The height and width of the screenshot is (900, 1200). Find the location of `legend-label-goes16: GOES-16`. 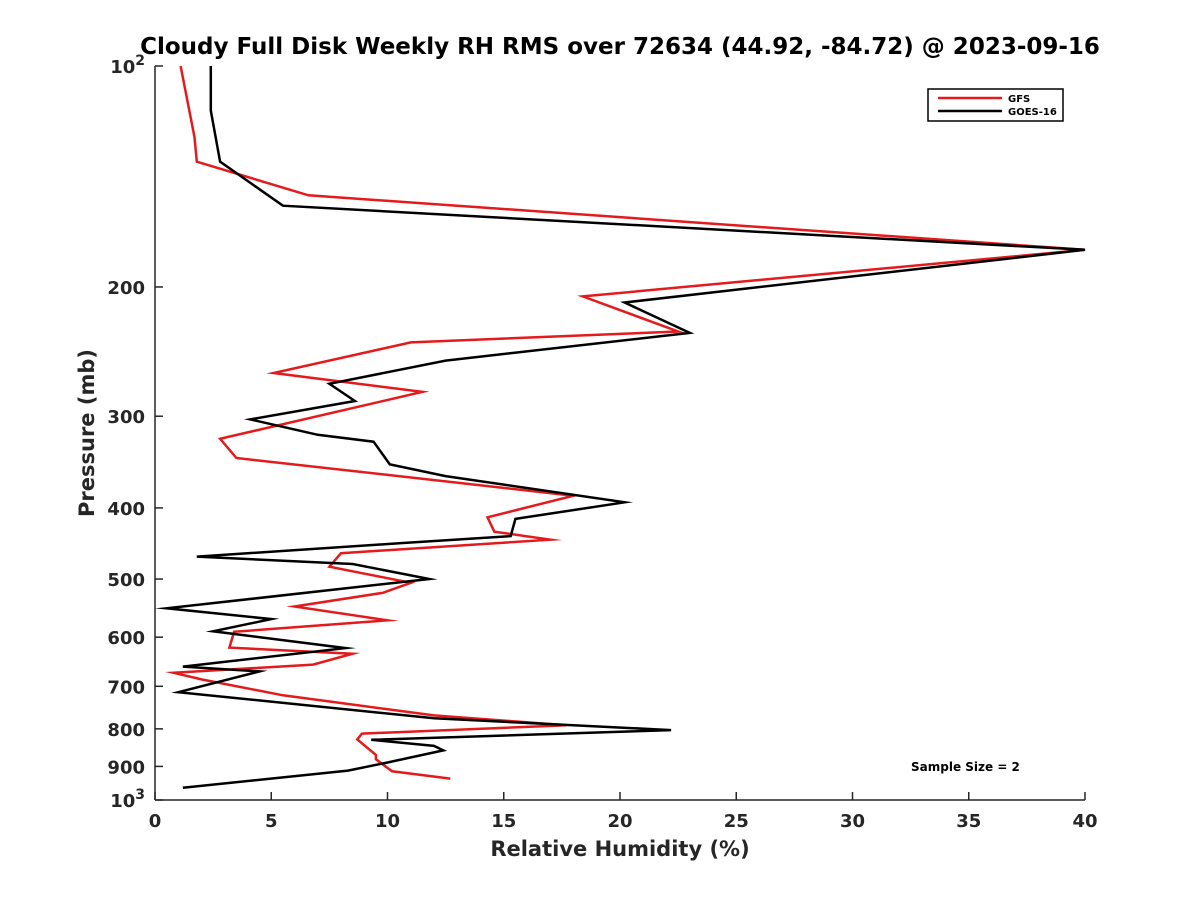

legend-label-goes16: GOES-16 is located at coordinates (1032, 112).